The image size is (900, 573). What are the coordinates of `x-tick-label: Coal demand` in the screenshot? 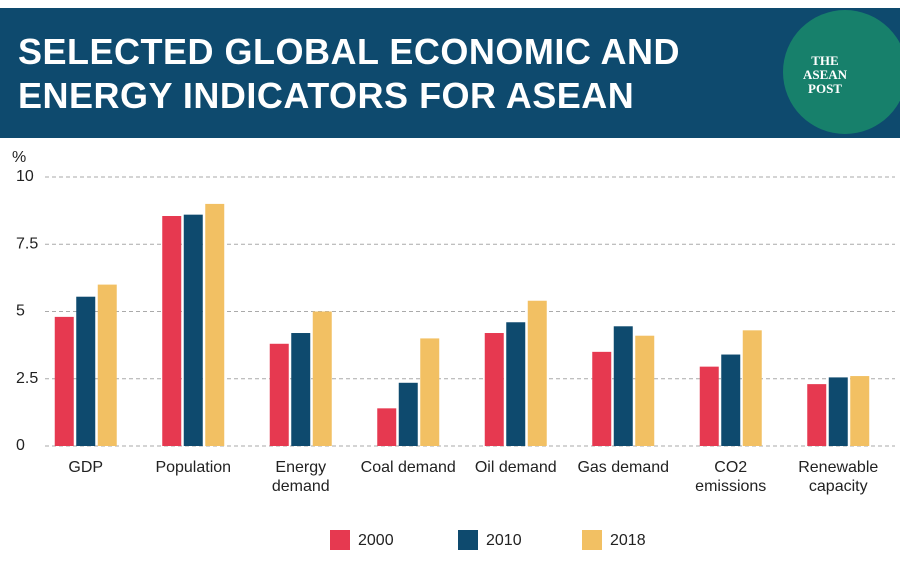 It's located at (408, 467).